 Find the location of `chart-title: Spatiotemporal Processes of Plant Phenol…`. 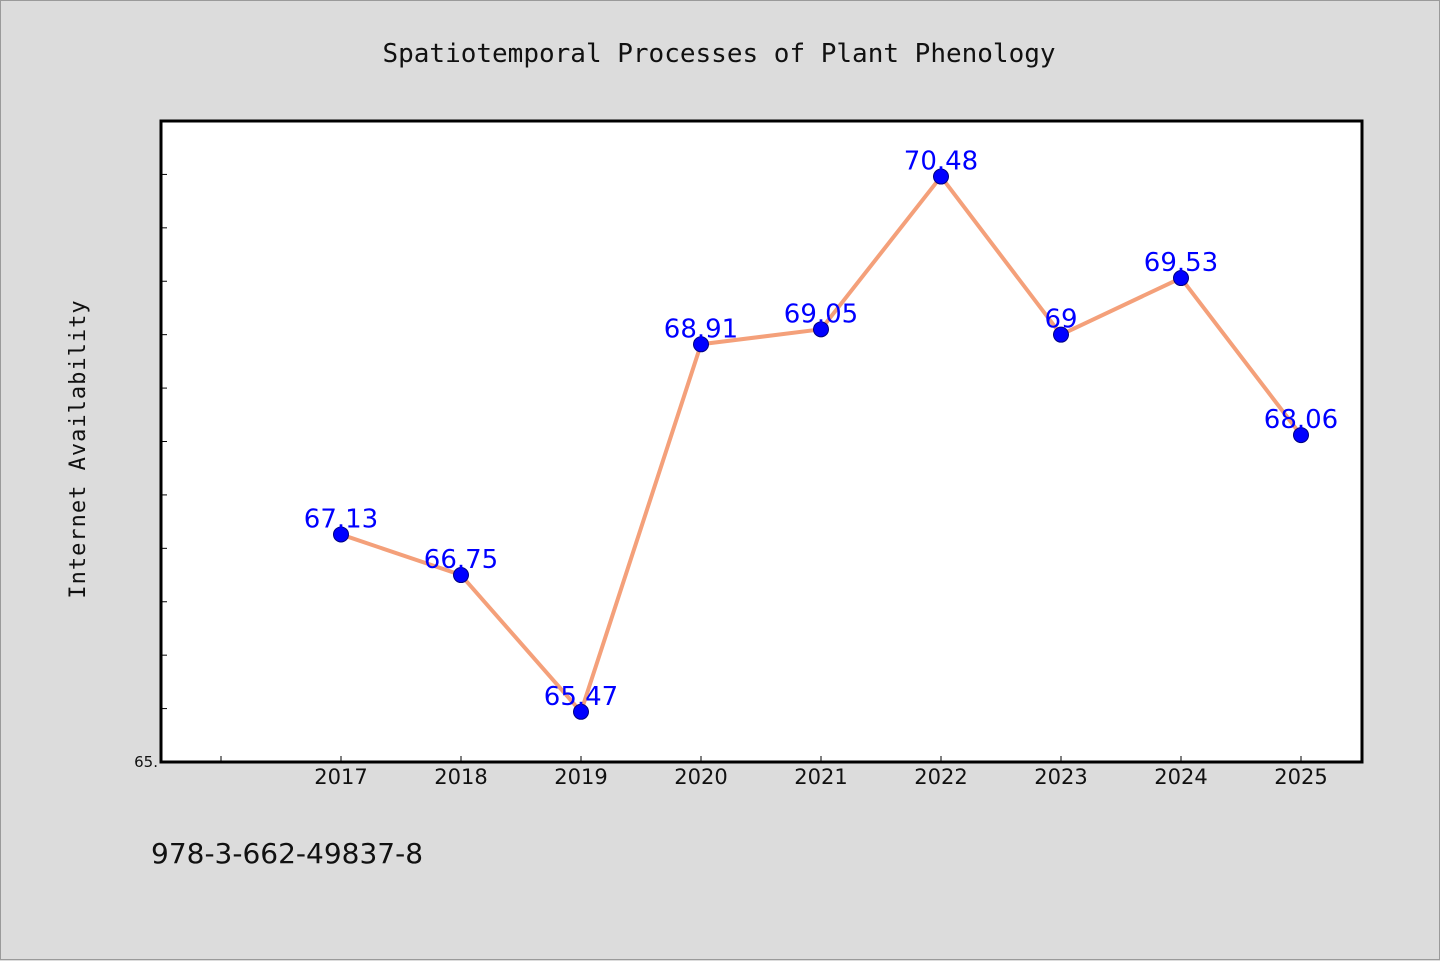

chart-title: Spatiotemporal Processes of Plant Phenol… is located at coordinates (718, 54).